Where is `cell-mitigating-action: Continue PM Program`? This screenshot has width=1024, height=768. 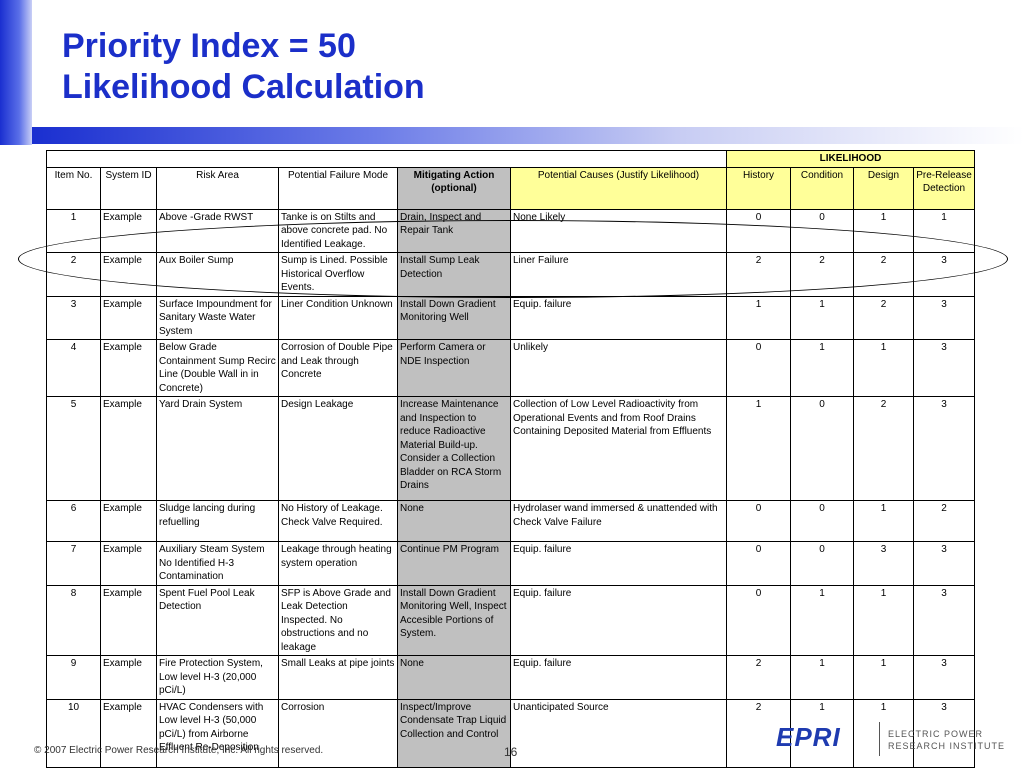
cell-mitigating-action: Continue PM Program is located at coordinates (454, 563).